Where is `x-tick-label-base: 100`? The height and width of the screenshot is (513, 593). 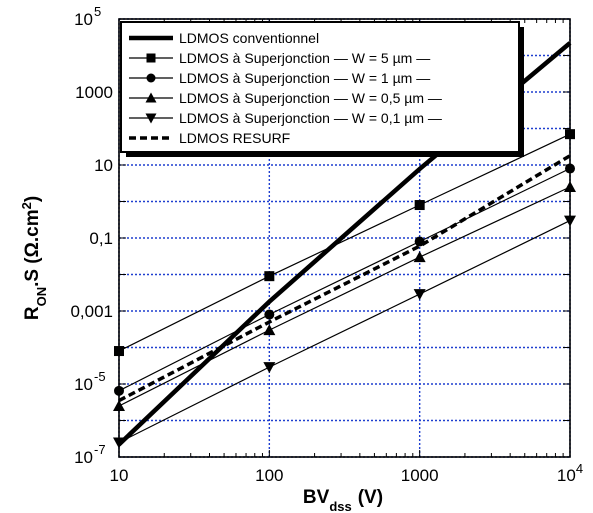 x-tick-label-base: 100 is located at coordinates (269, 475).